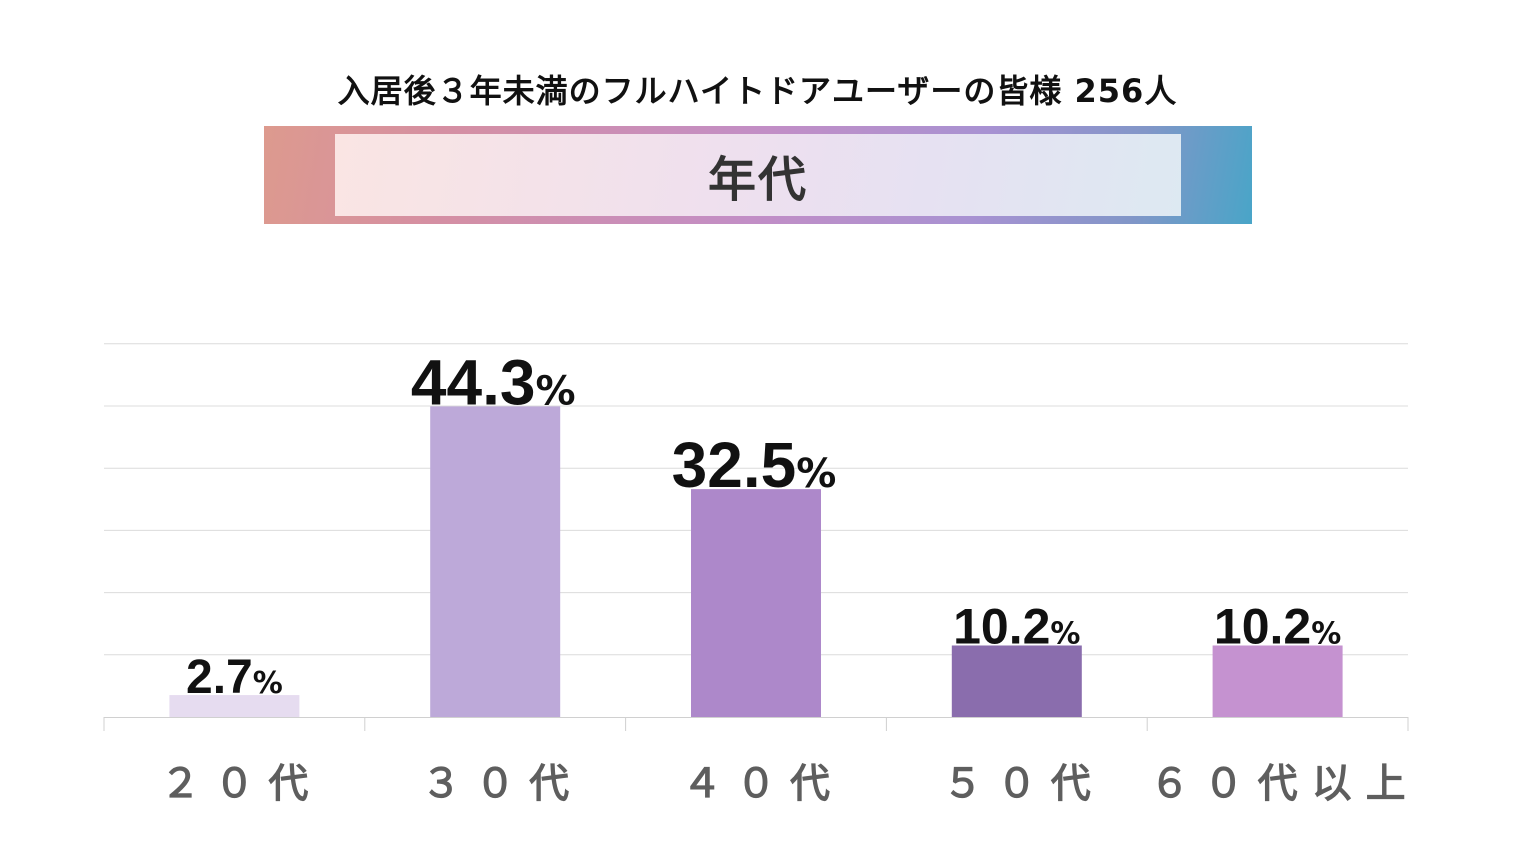 The image size is (1515, 847). I want to click on title-banner-inner: 年代, so click(758, 175).